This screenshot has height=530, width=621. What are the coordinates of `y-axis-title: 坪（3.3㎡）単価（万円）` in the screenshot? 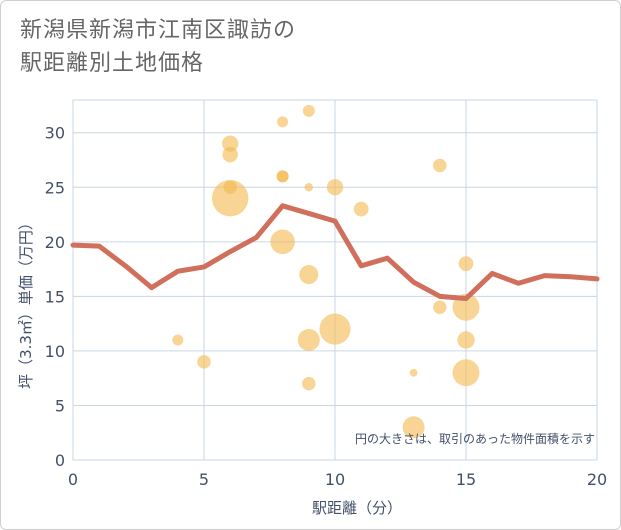 It's located at (26, 302).